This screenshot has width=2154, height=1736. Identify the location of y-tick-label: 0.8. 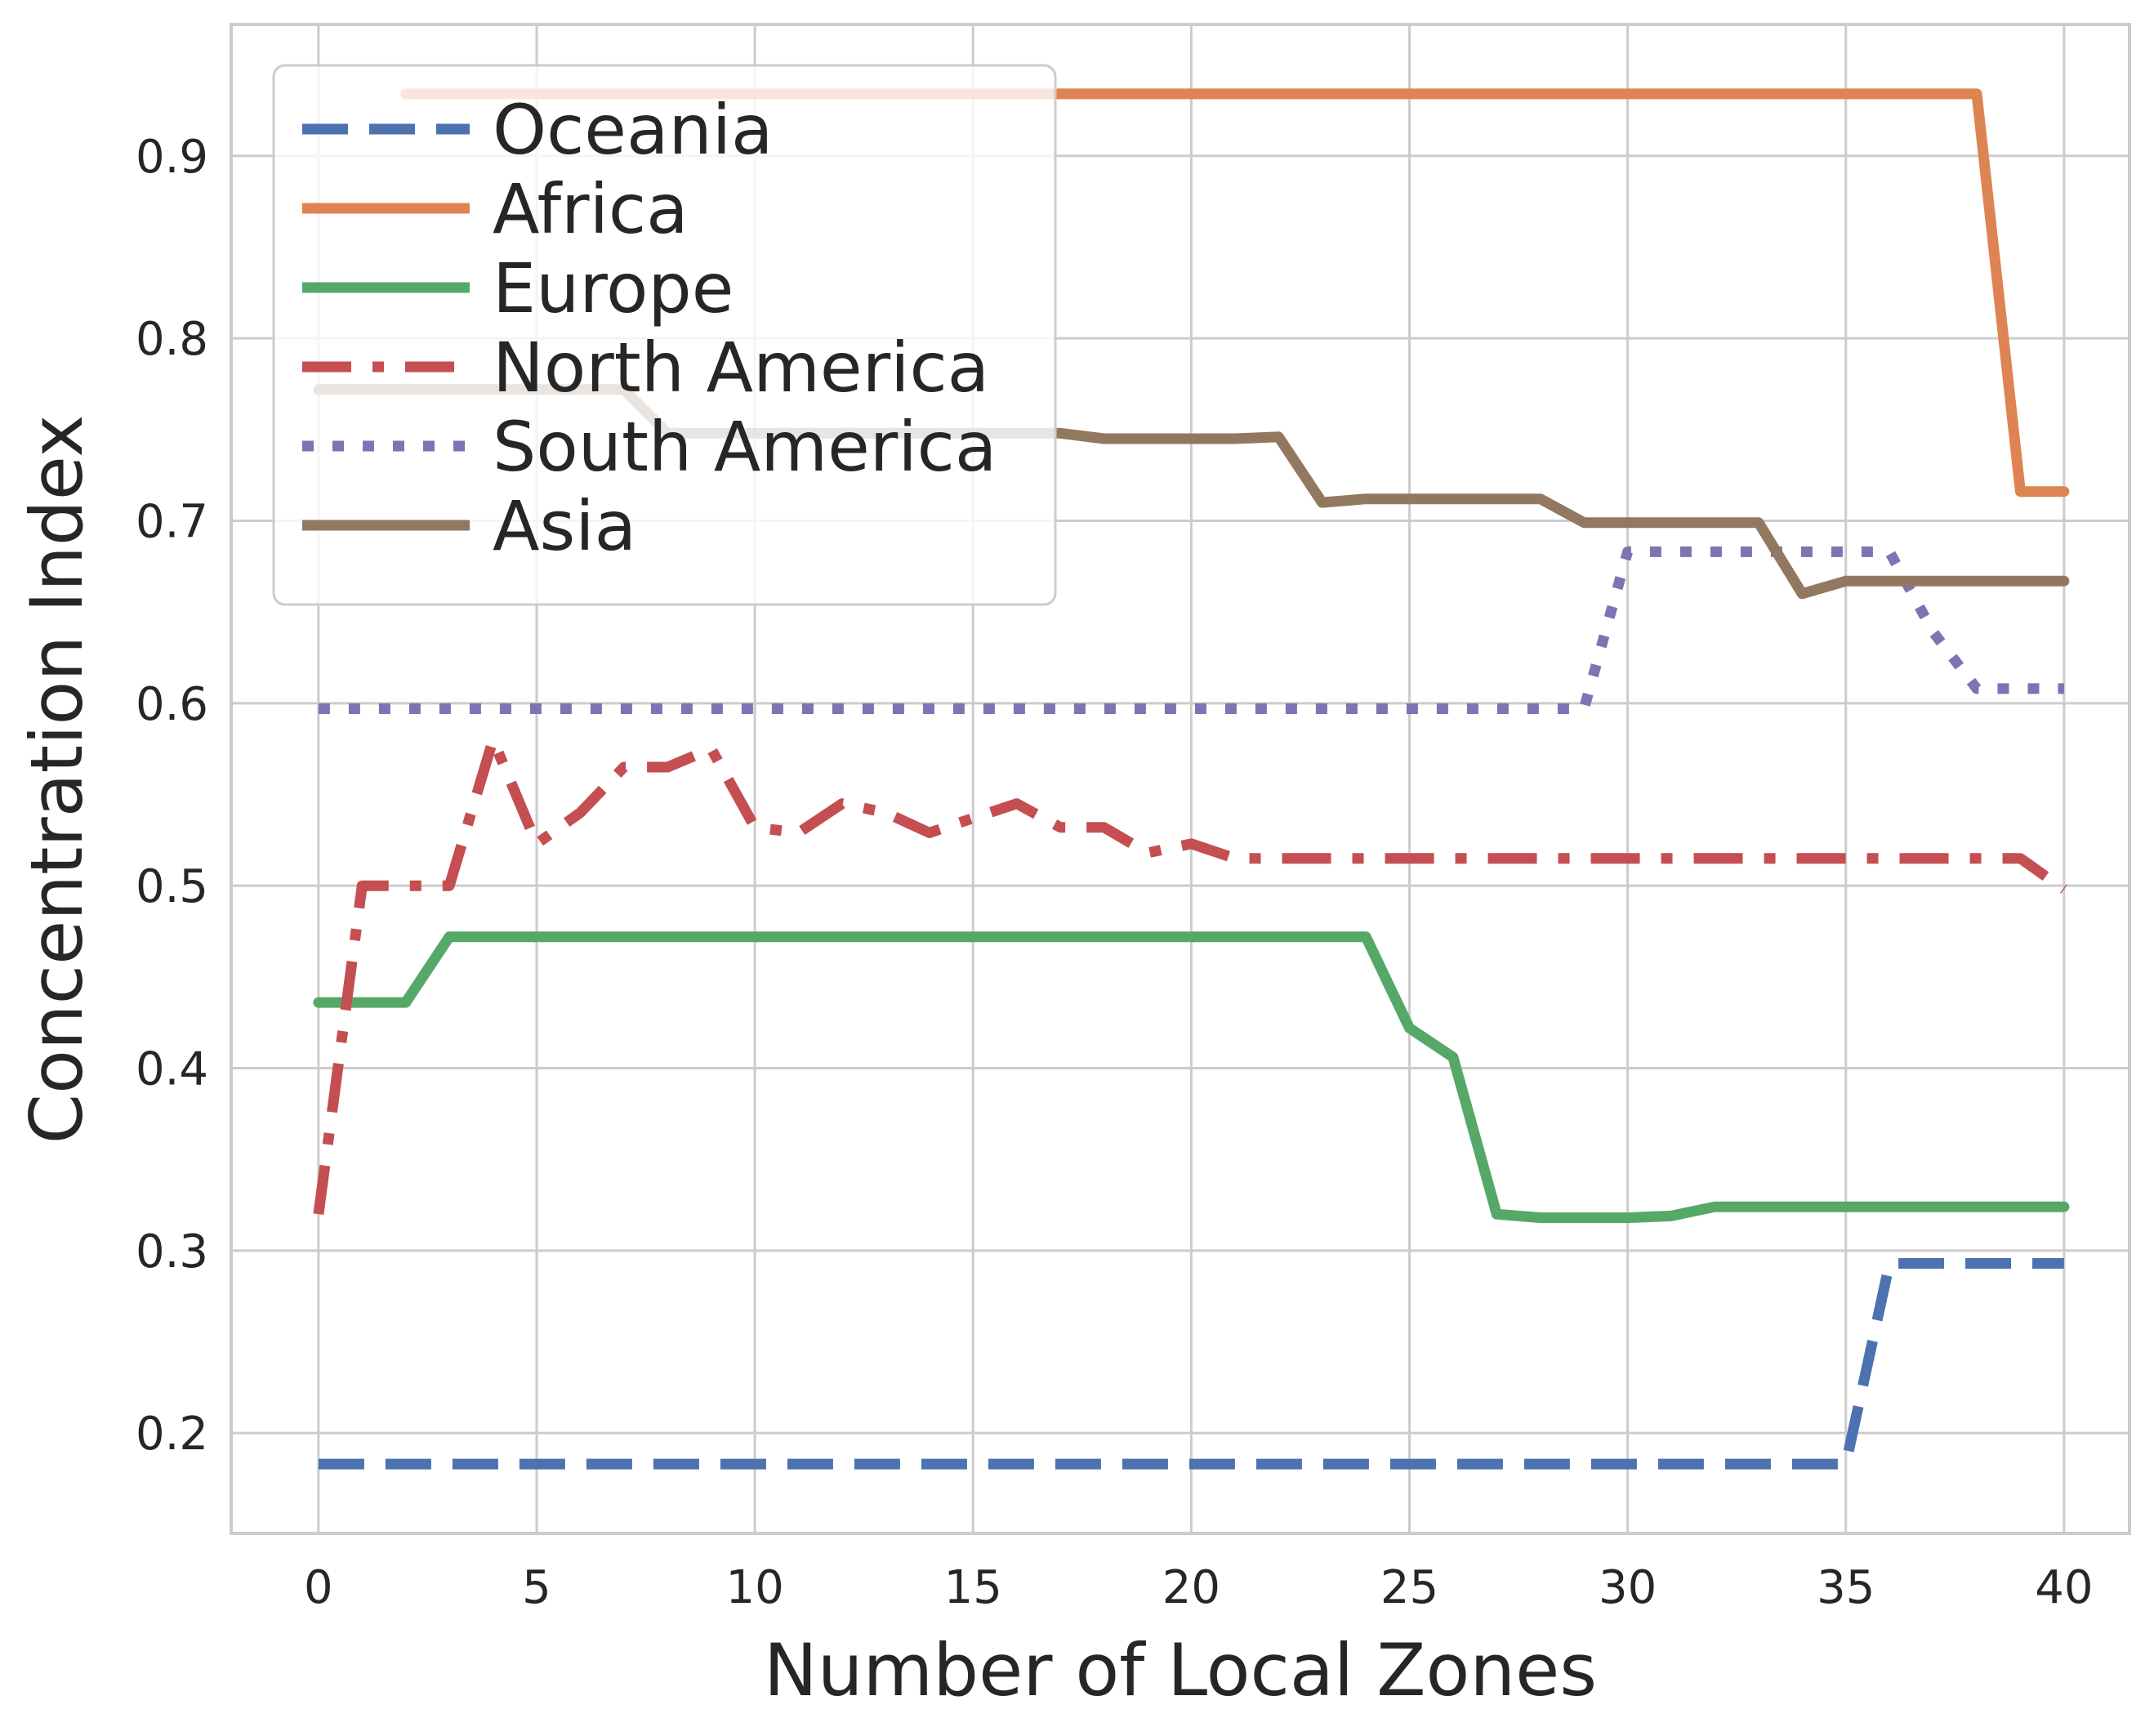
(172, 340).